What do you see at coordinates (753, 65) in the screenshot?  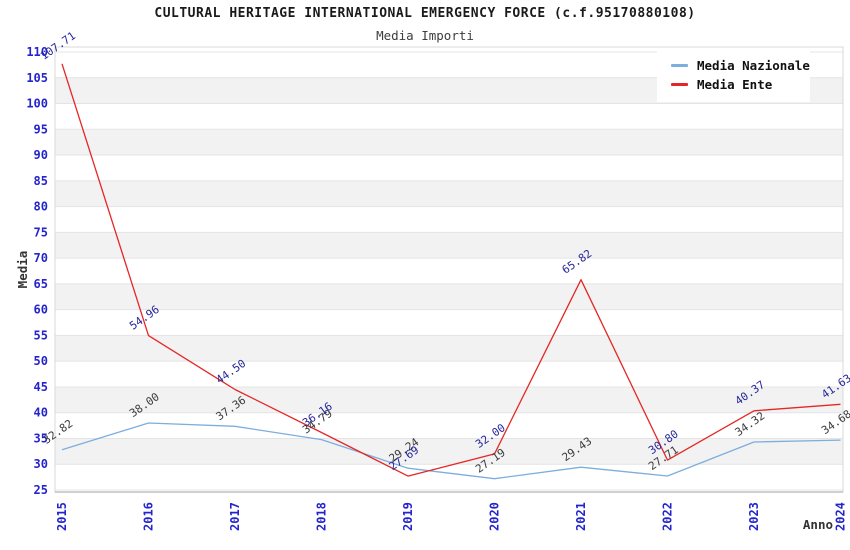 I see `legend-label-media-nazionale: Media Nazionale` at bounding box center [753, 65].